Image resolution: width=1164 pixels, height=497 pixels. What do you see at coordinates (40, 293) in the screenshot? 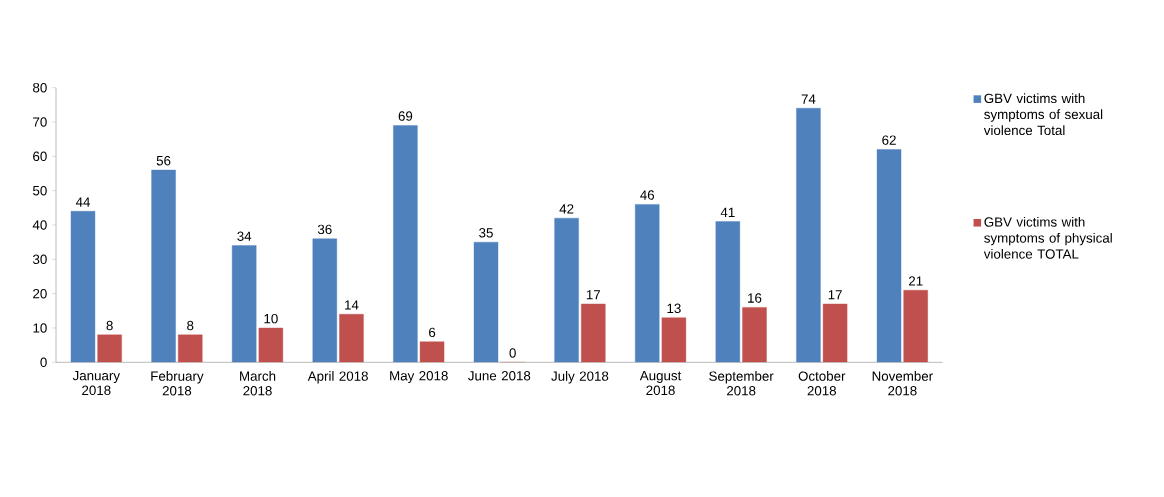
I see `y-tick-label: 20` at bounding box center [40, 293].